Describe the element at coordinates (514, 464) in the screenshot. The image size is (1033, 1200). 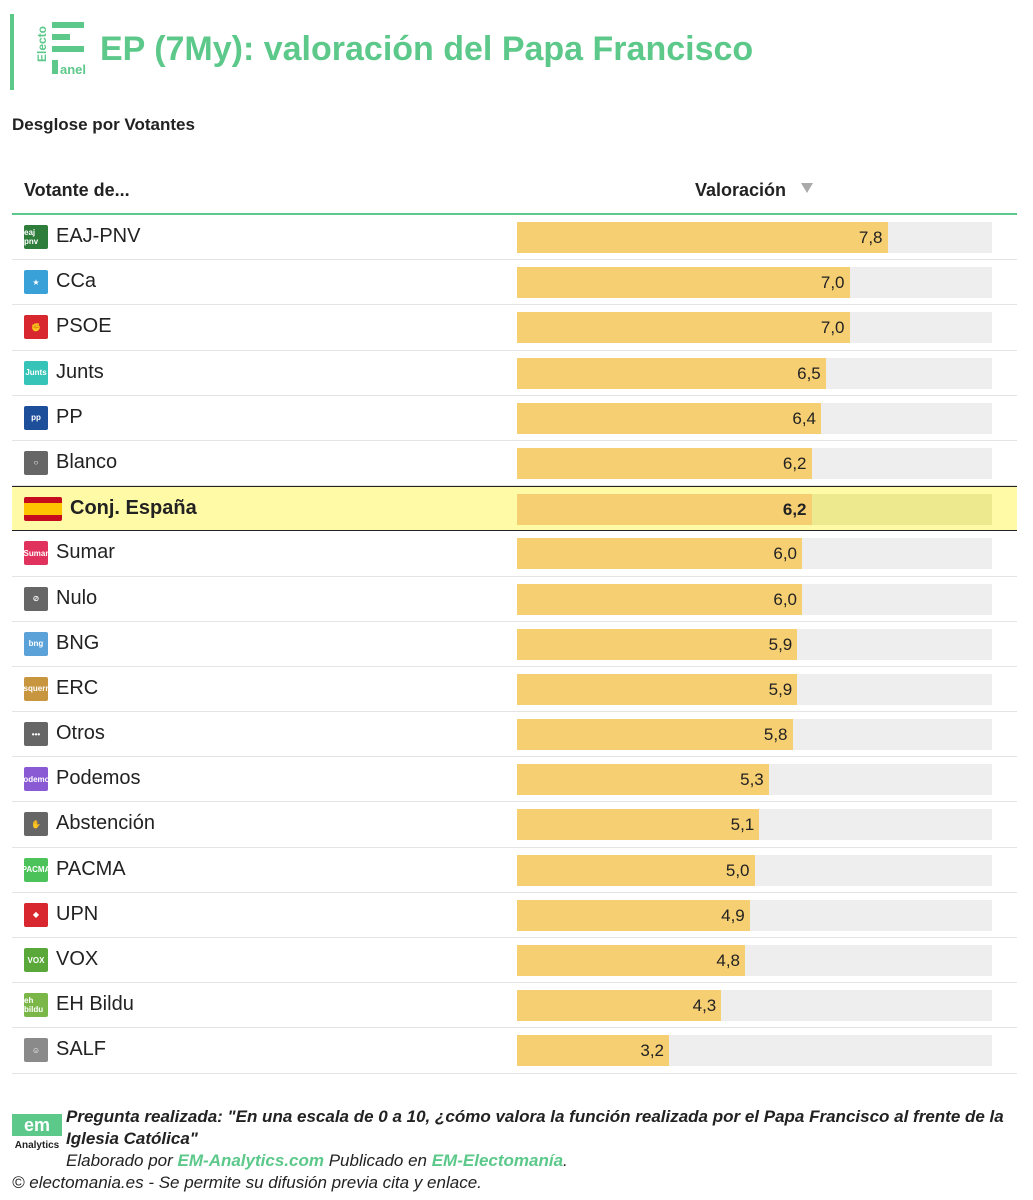
I see `chart-row: ○ Blanco 6,2` at that location.